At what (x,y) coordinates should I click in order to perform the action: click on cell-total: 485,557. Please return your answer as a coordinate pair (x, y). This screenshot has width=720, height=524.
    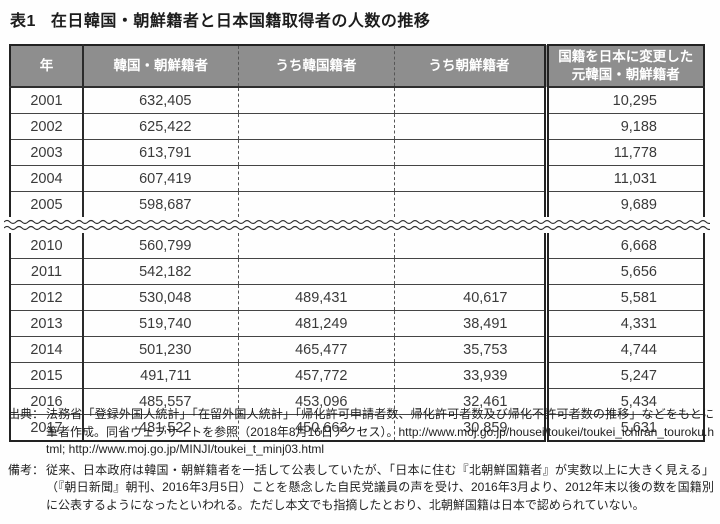
    Looking at the image, I should click on (161, 401).